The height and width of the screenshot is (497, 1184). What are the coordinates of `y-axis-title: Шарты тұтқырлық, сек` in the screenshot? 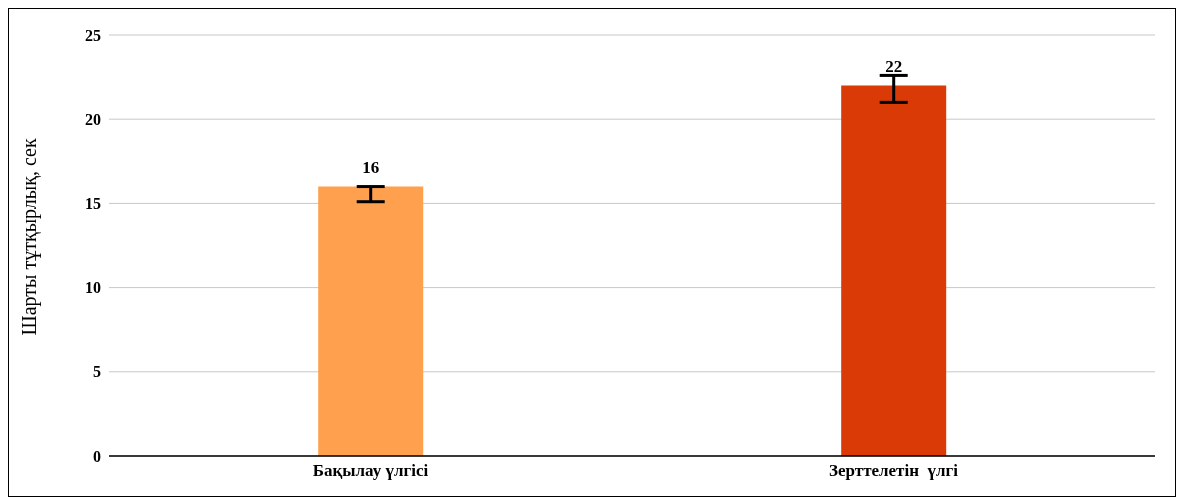 It's located at (30, 237).